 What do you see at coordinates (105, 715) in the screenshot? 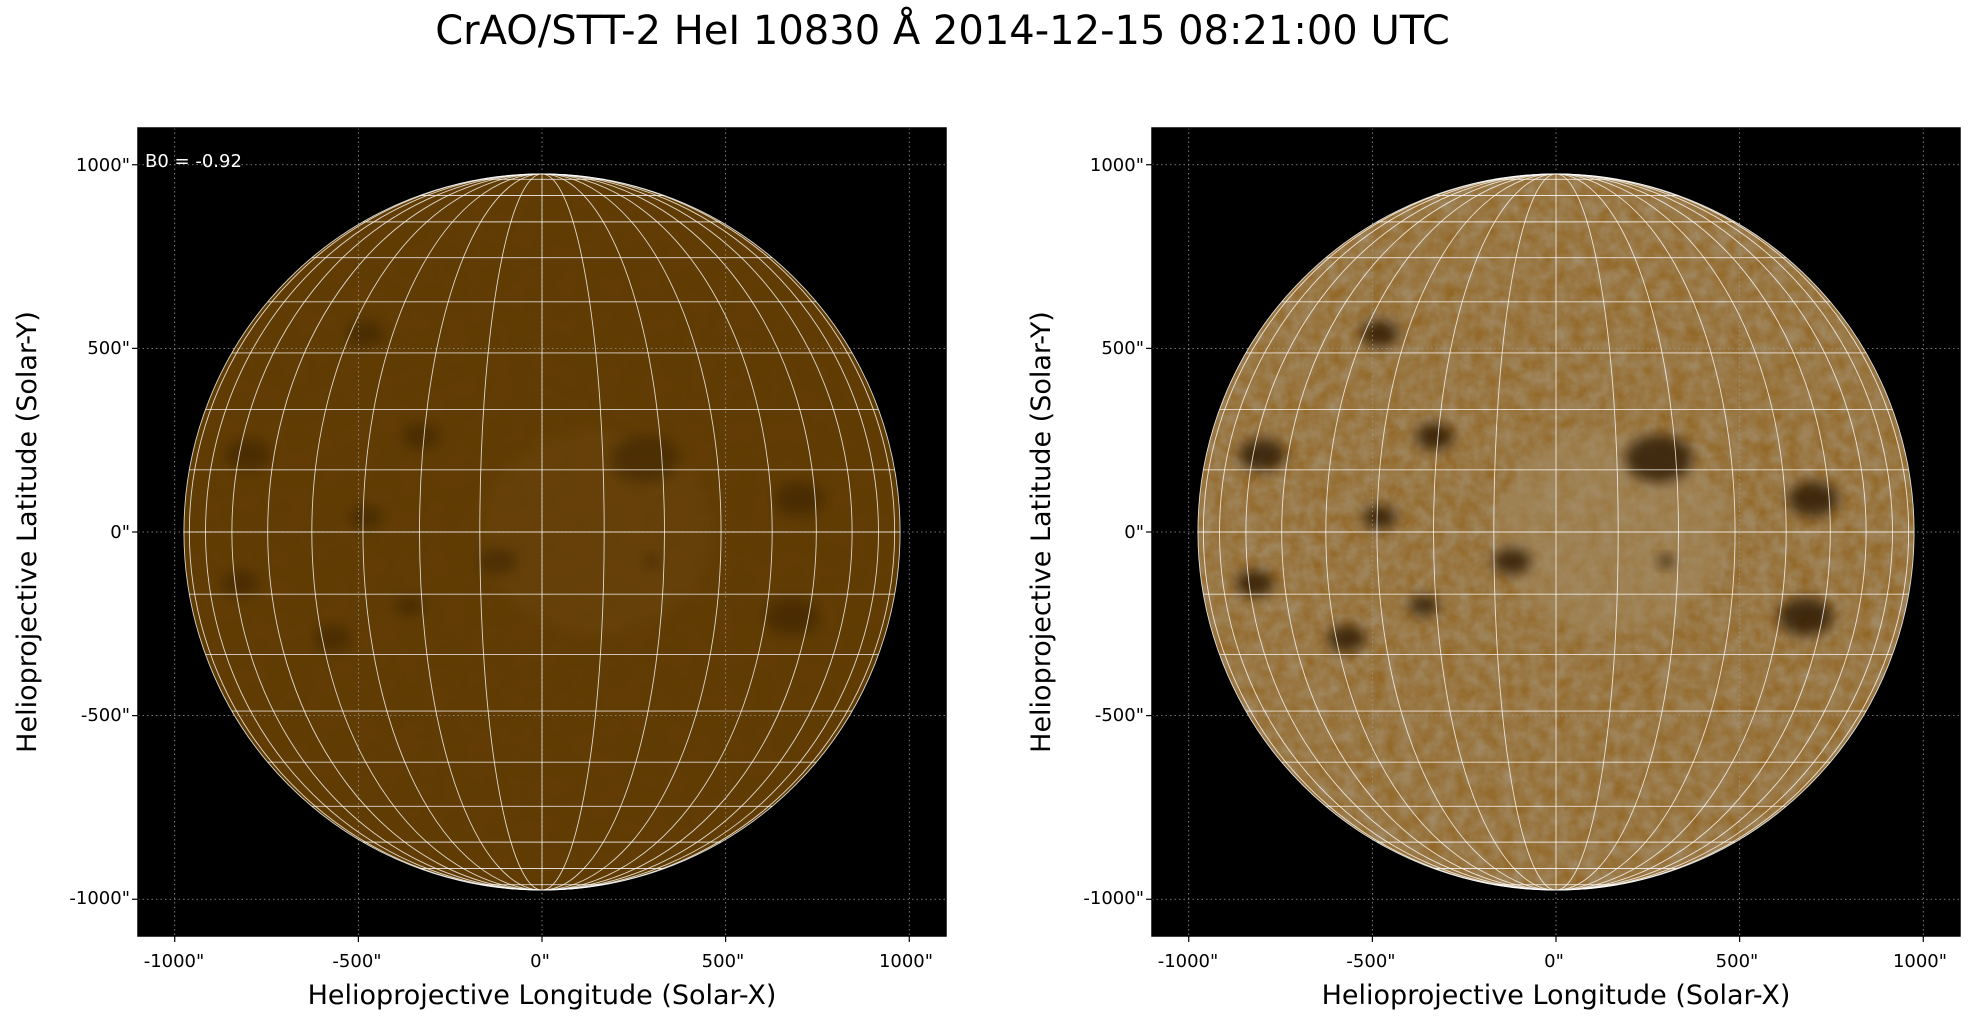
I see `left-ytick-label: -500"` at bounding box center [105, 715].